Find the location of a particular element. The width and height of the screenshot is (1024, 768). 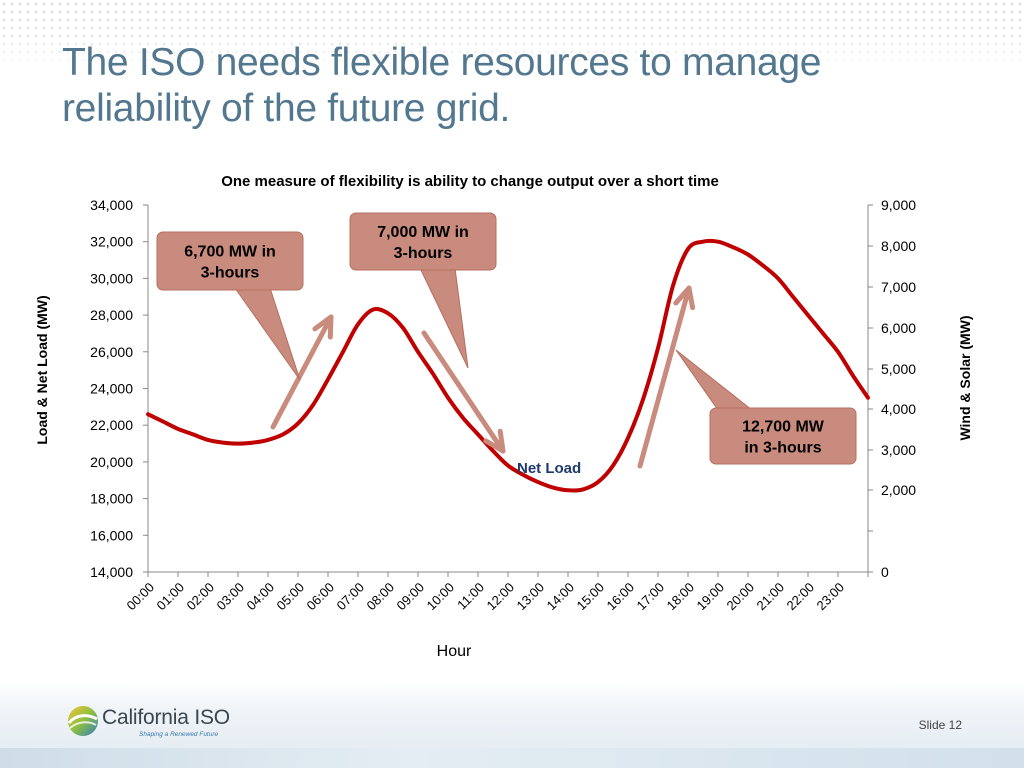

x-tick-label: 21:00 is located at coordinates (771, 597).